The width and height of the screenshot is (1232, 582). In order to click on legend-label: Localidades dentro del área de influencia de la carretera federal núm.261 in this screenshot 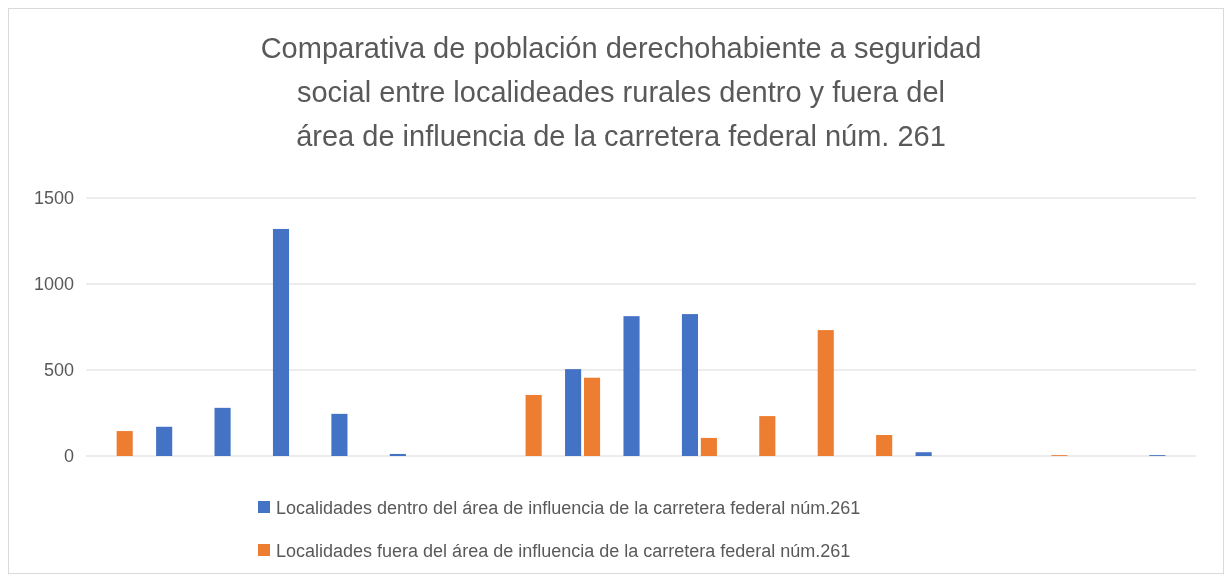, I will do `click(568, 508)`.